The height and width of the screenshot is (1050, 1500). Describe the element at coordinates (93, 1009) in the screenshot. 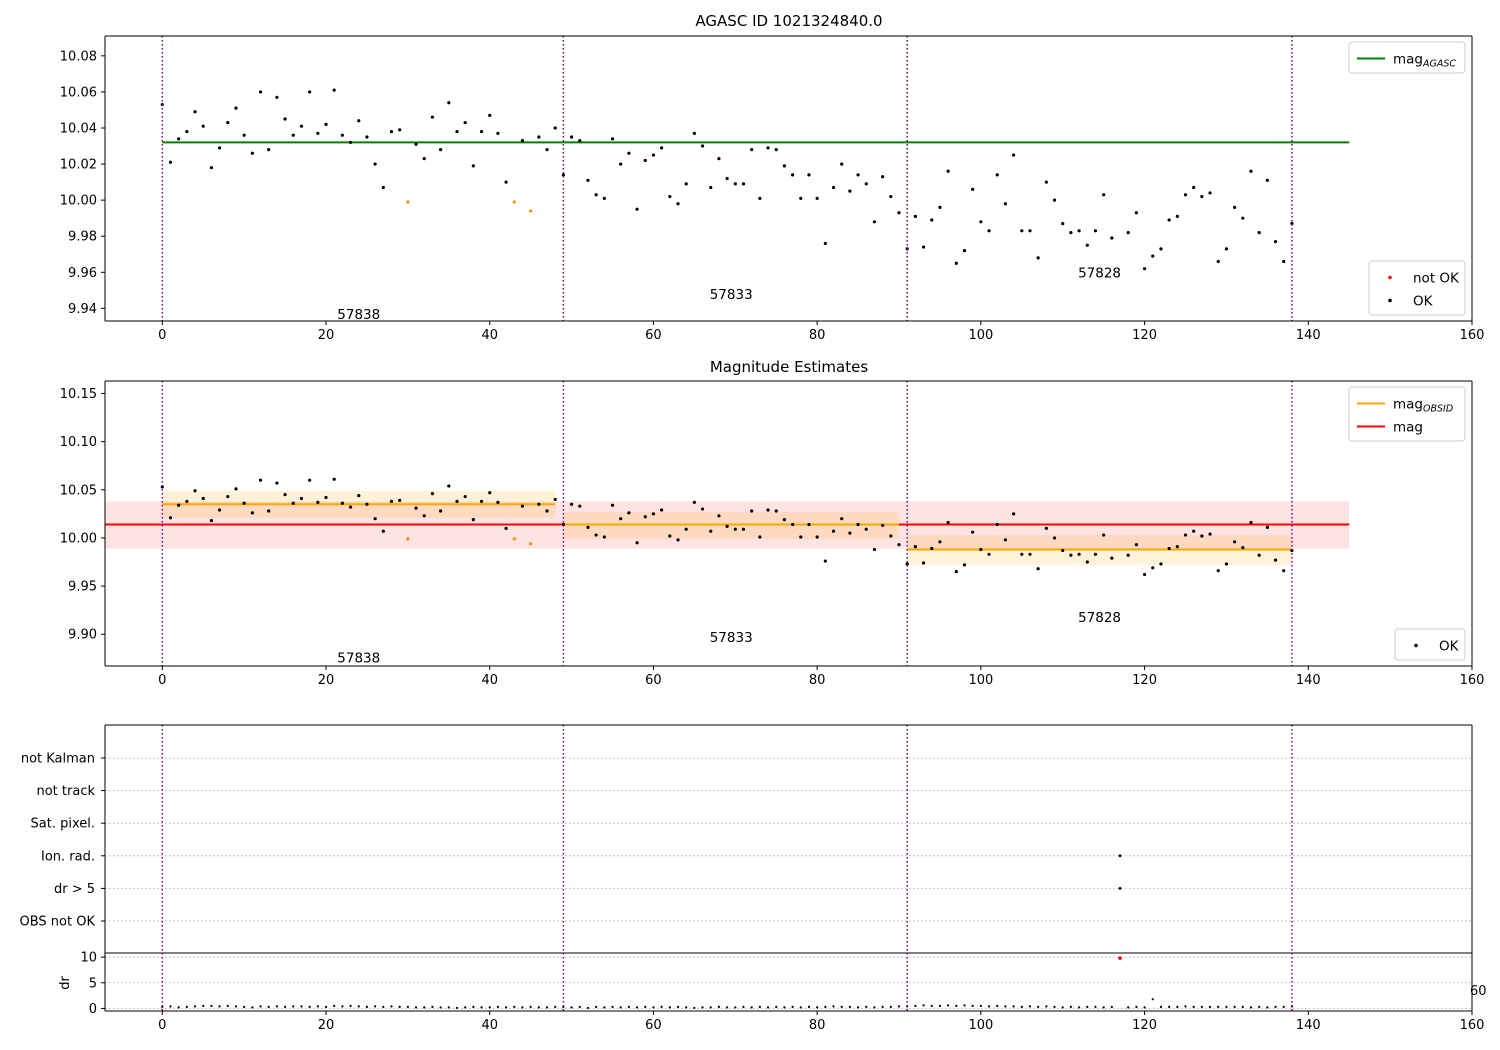

I see `p4-ytick-label-0: 0` at that location.